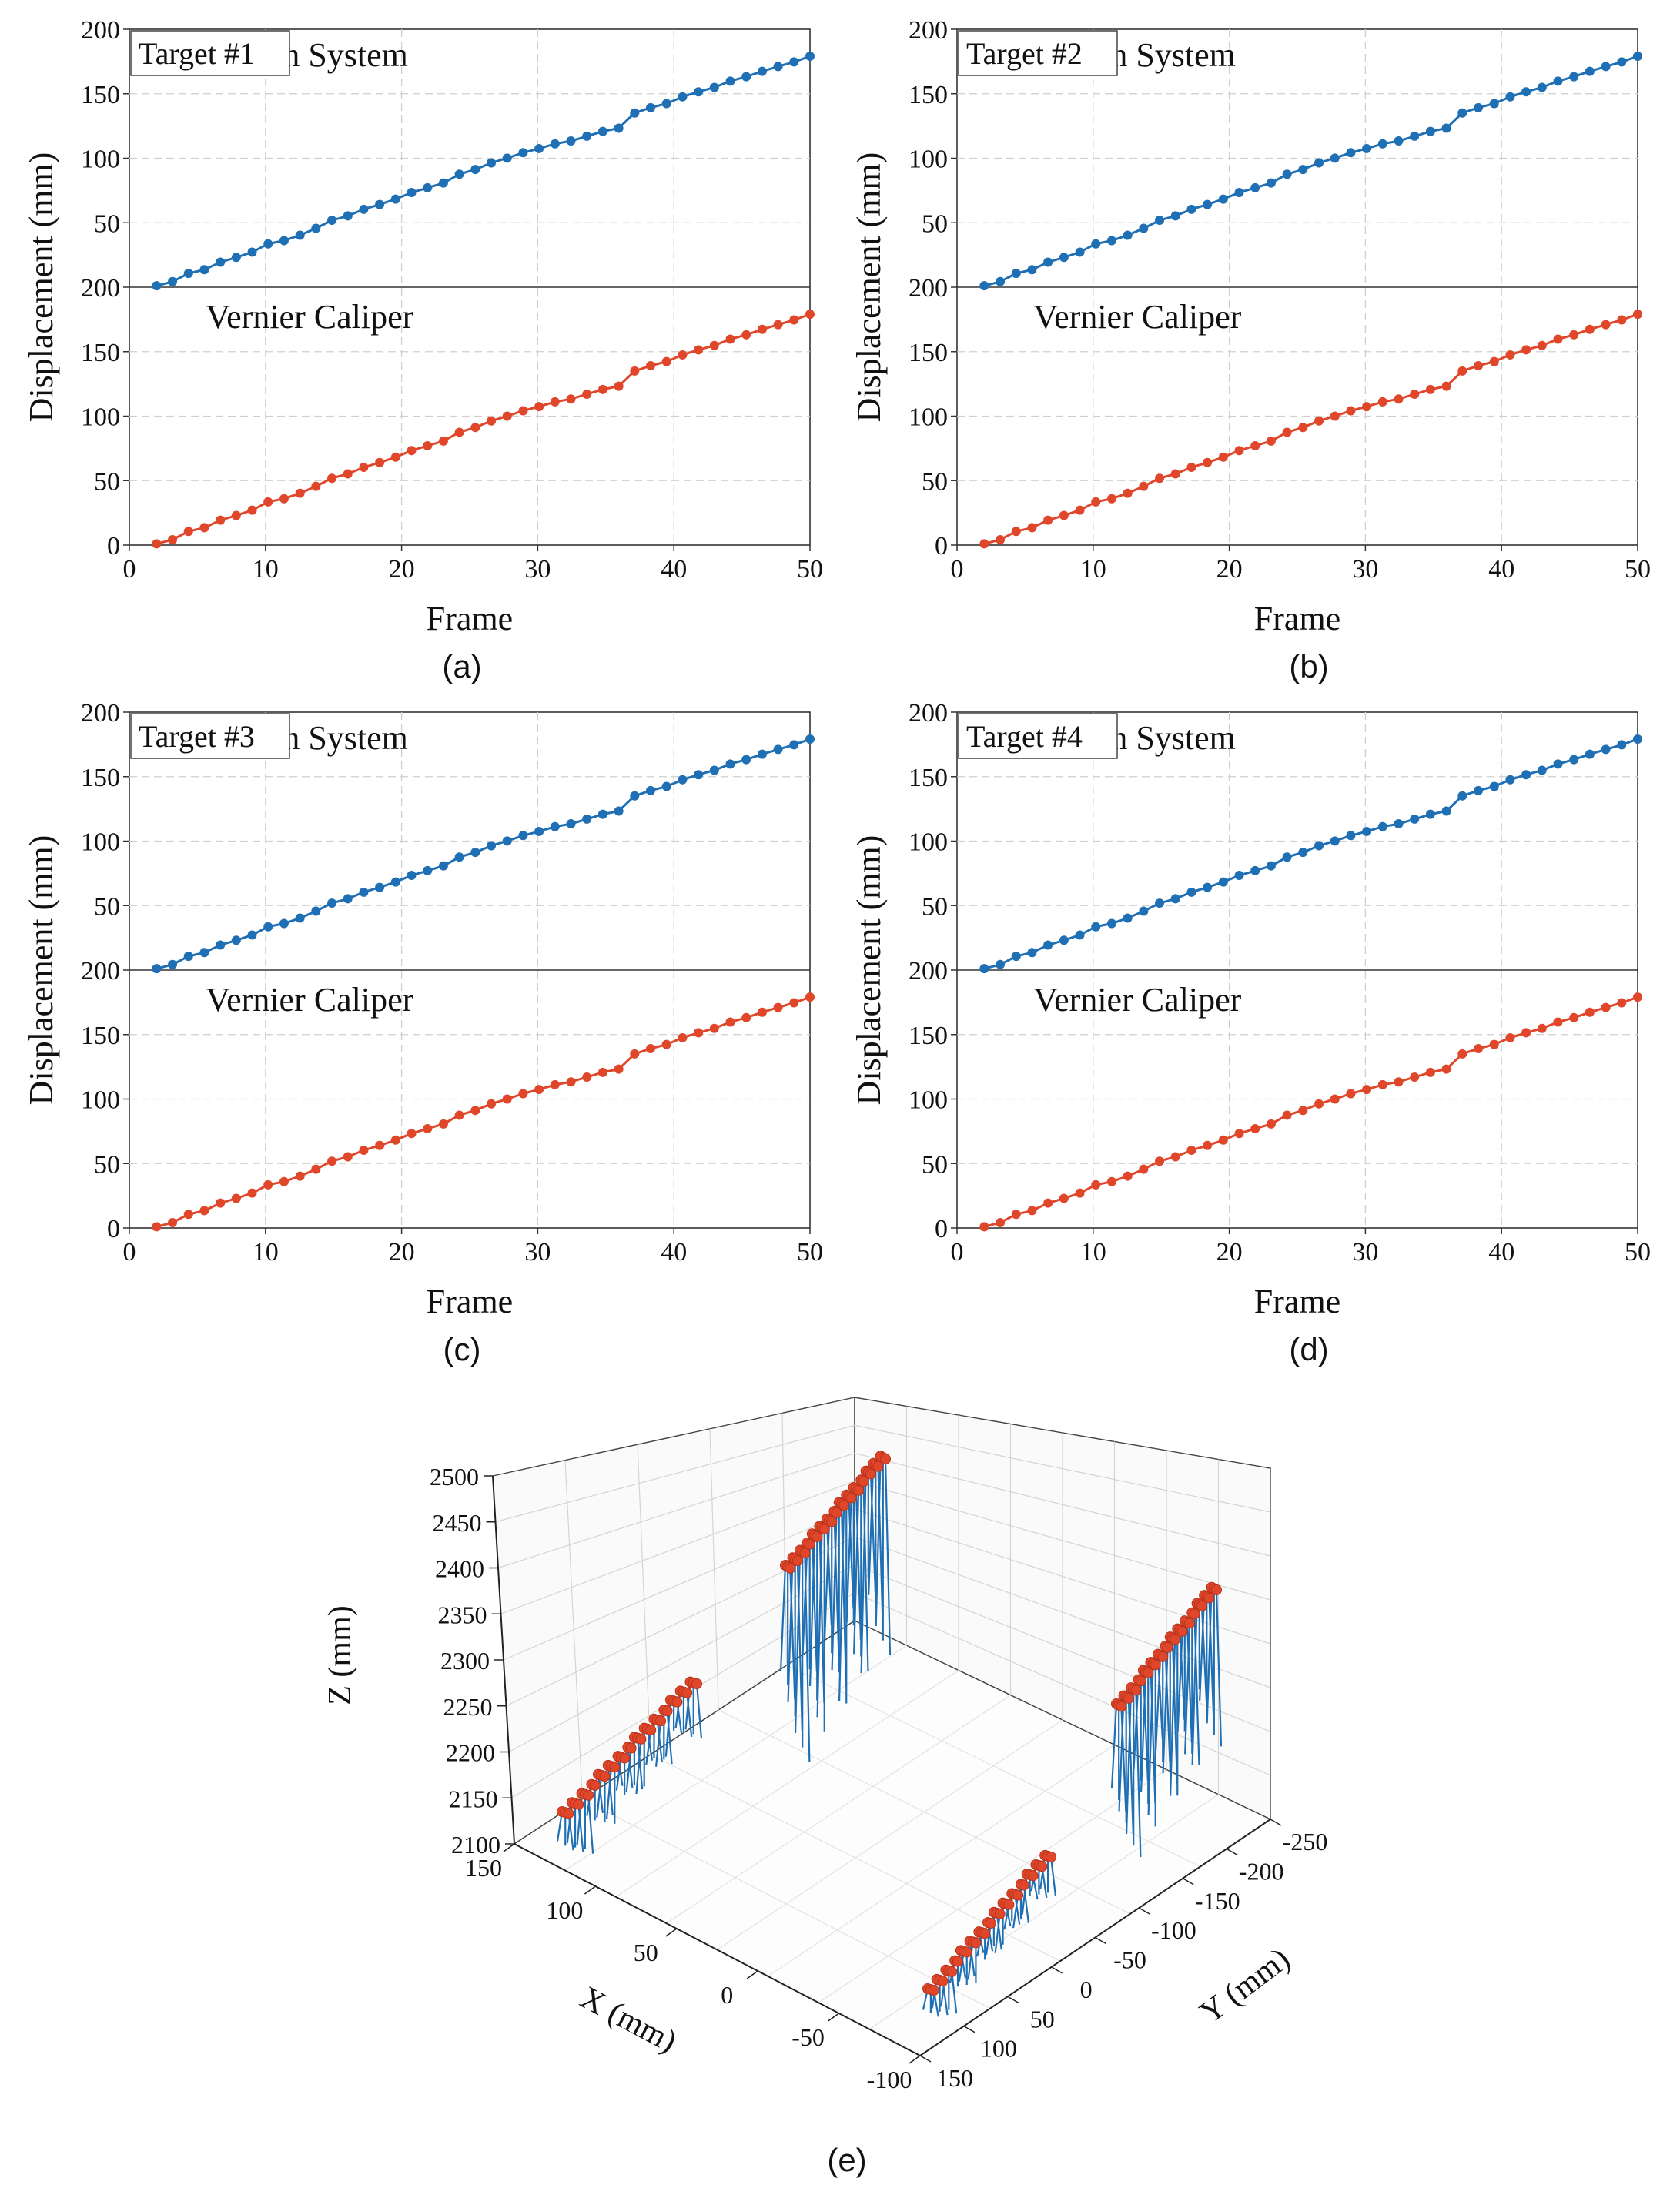 This screenshot has width=1680, height=2195. I want to click on x-tick-label: 20, so click(1229, 1252).